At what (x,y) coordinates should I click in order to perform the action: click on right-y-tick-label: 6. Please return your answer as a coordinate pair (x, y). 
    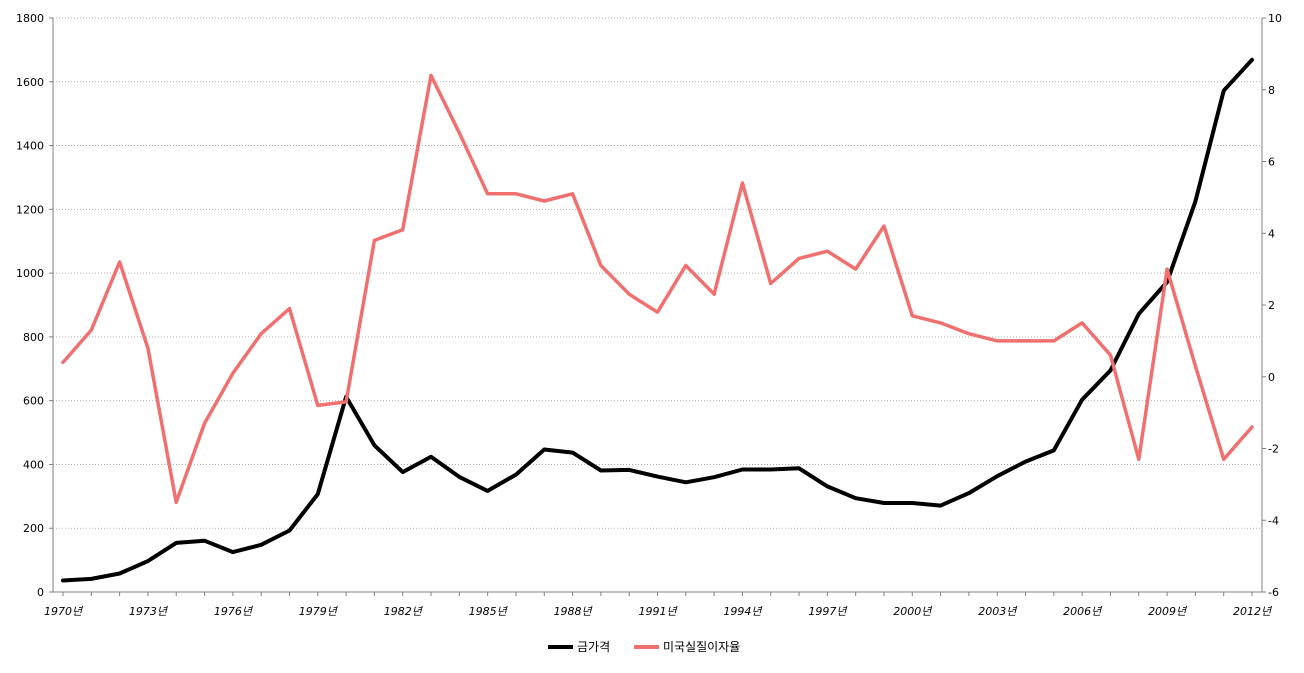
    Looking at the image, I should click on (1271, 162).